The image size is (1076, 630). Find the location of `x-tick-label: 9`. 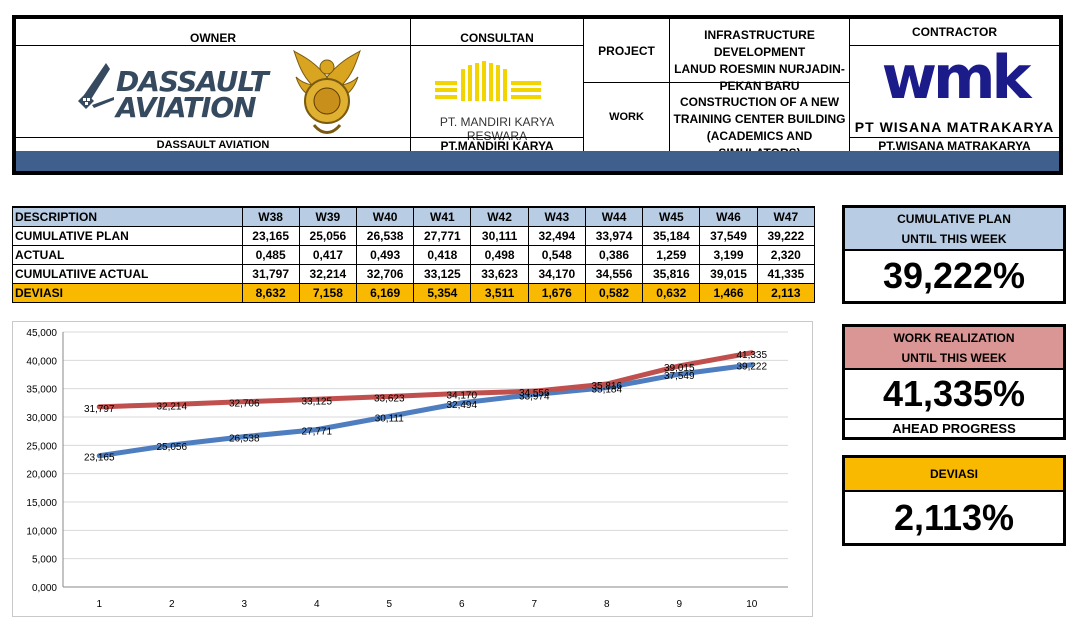

x-tick-label: 9 is located at coordinates (679, 604).